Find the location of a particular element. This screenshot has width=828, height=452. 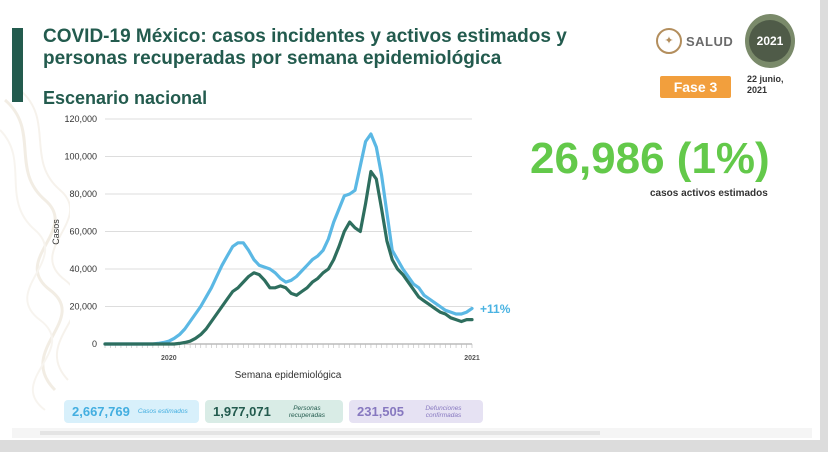

title-accent-bar is located at coordinates (17, 65).